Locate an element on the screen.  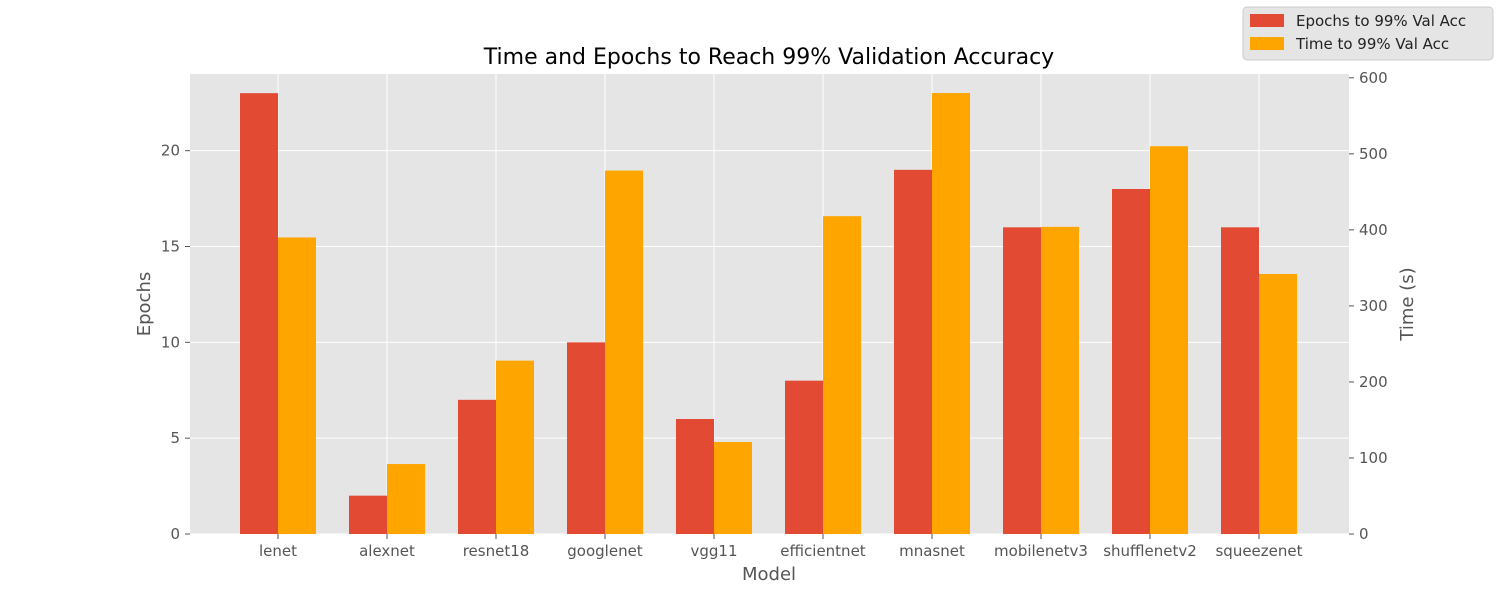
tick-label-left: 20 is located at coordinates (170, 151).